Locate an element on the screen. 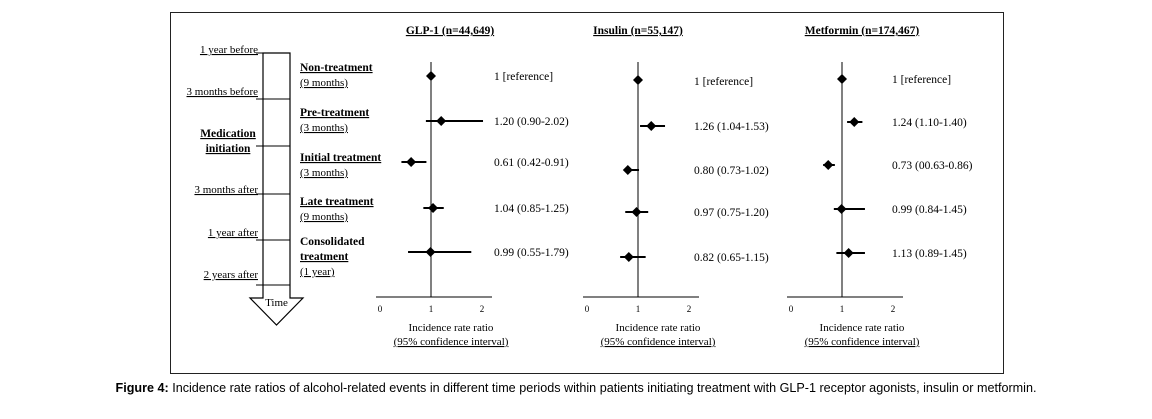  period-name: Late treatment is located at coordinates (337, 202).